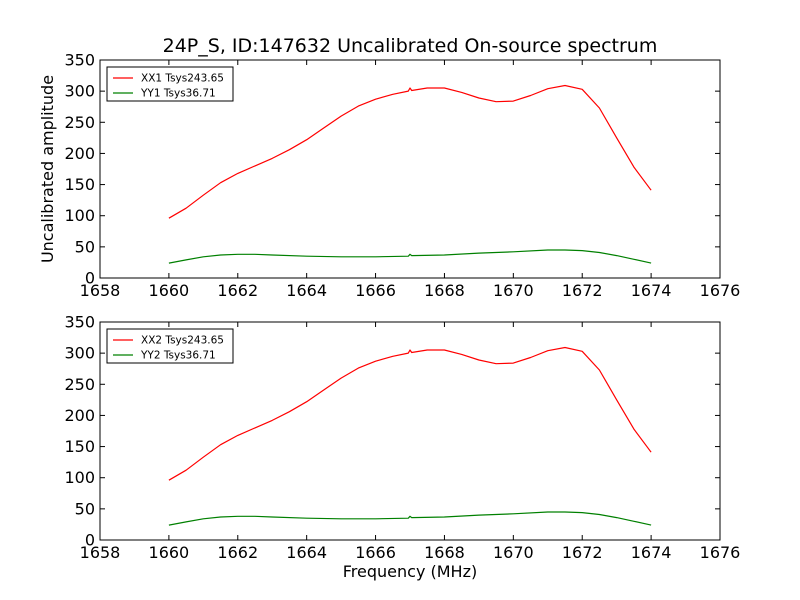 This screenshot has width=800, height=600. Describe the element at coordinates (182, 79) in the screenshot. I see `legend-label: XX1 Tsys243.65` at that location.